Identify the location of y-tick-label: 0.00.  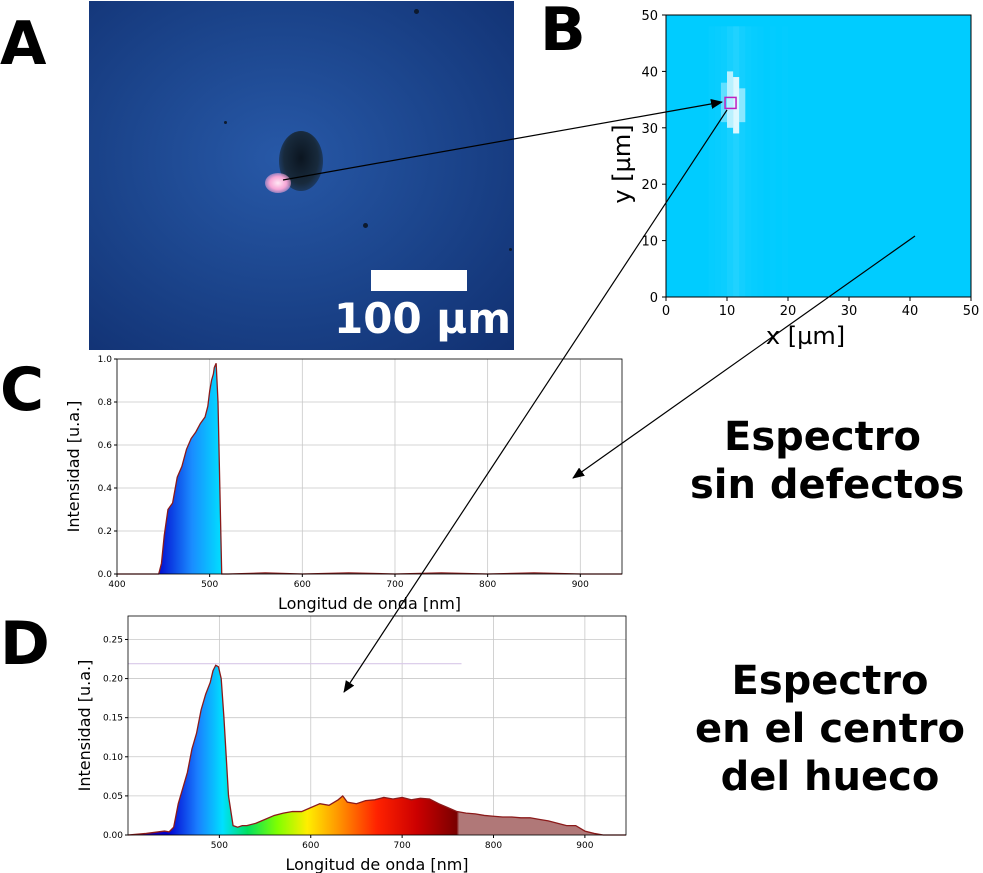
(113, 836).